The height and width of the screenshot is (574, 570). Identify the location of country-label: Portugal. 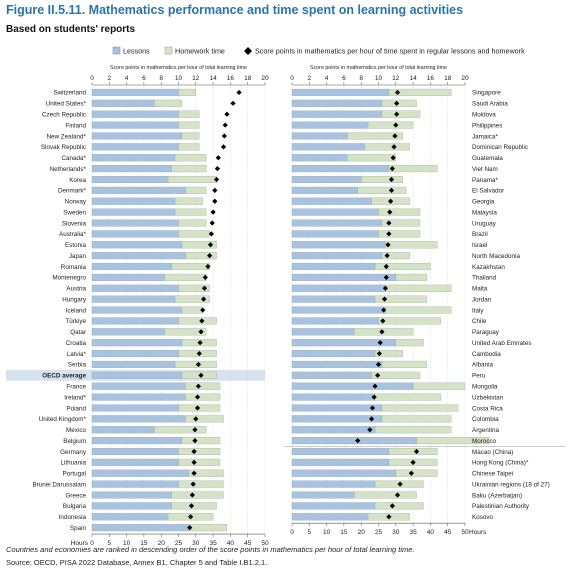
(74, 474).